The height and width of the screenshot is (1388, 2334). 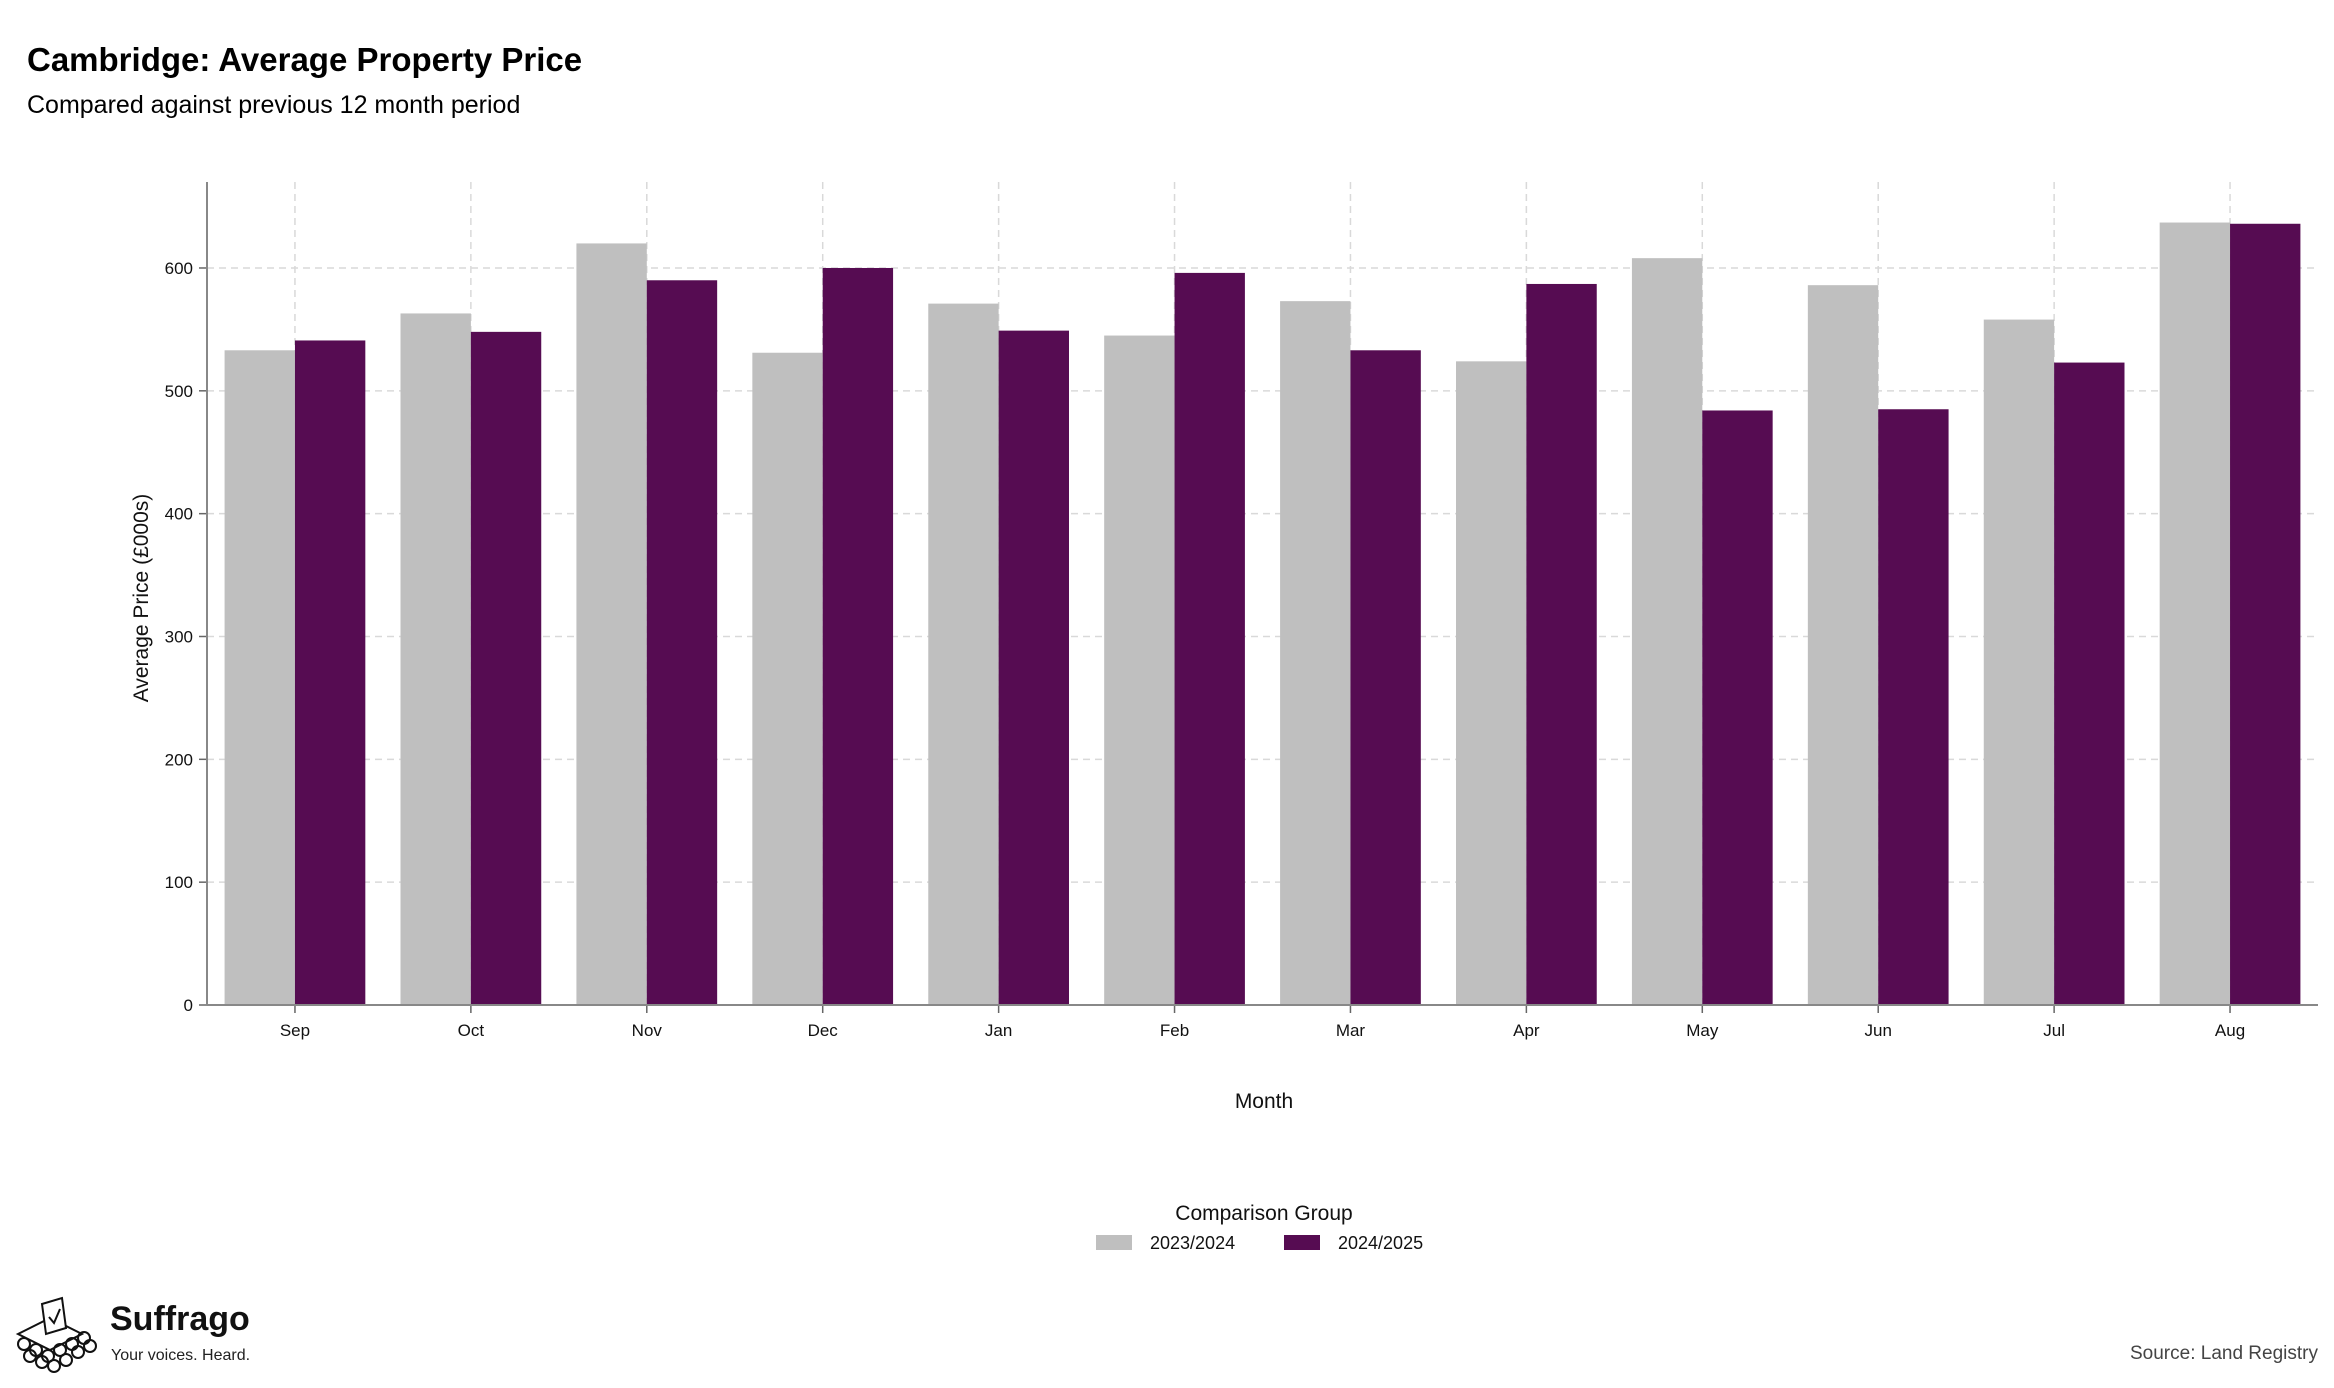 What do you see at coordinates (435, 659) in the screenshot?
I see `bar-oct-2023-2024` at bounding box center [435, 659].